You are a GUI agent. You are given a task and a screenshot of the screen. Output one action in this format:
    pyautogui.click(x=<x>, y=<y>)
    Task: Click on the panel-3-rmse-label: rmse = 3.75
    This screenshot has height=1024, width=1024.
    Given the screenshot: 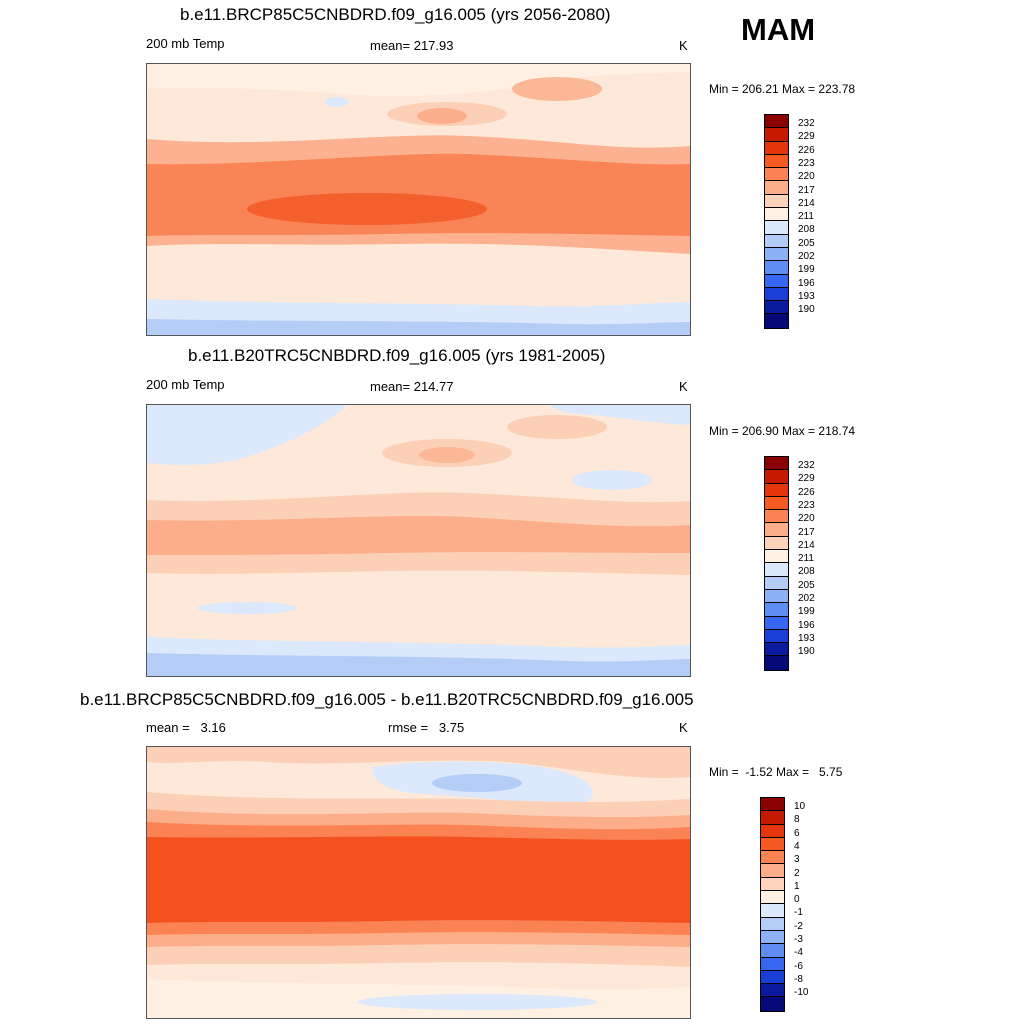 What is the action you would take?
    pyautogui.click(x=426, y=727)
    